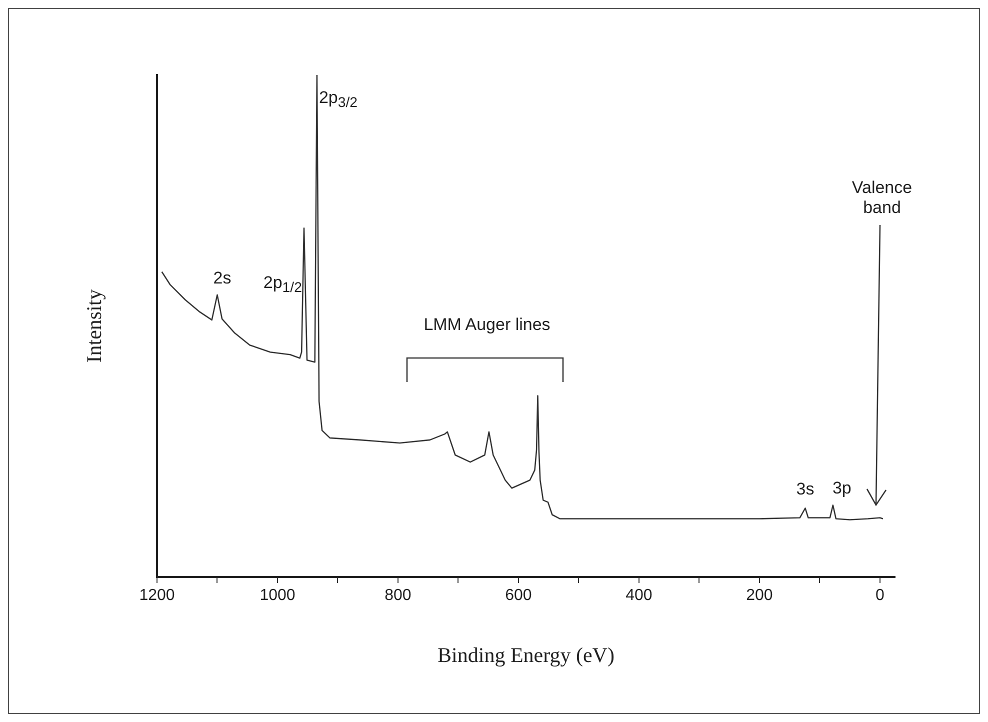 Image resolution: width=988 pixels, height=722 pixels. Describe the element at coordinates (518, 595) in the screenshot. I see `x-tick-label: 600` at that location.